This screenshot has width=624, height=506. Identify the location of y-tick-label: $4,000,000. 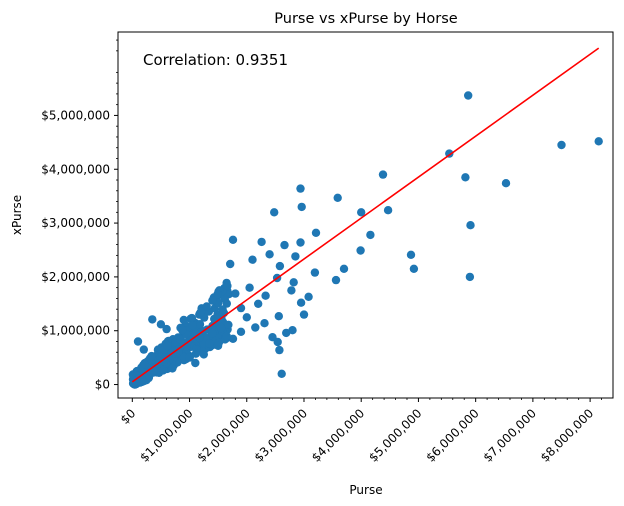
(75, 169).